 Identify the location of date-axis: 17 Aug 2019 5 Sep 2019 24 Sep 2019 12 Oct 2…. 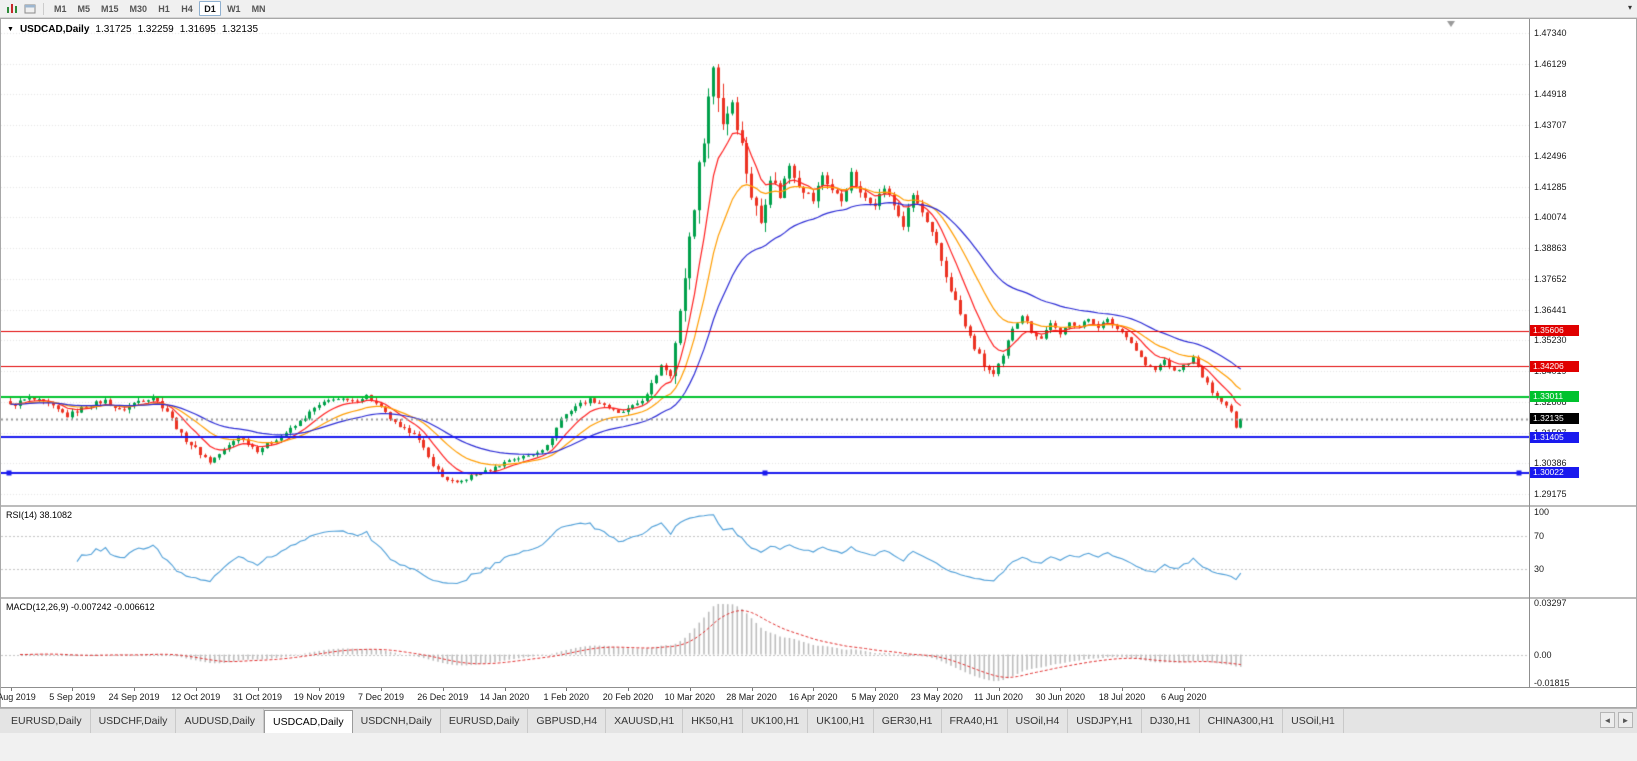
(818, 697).